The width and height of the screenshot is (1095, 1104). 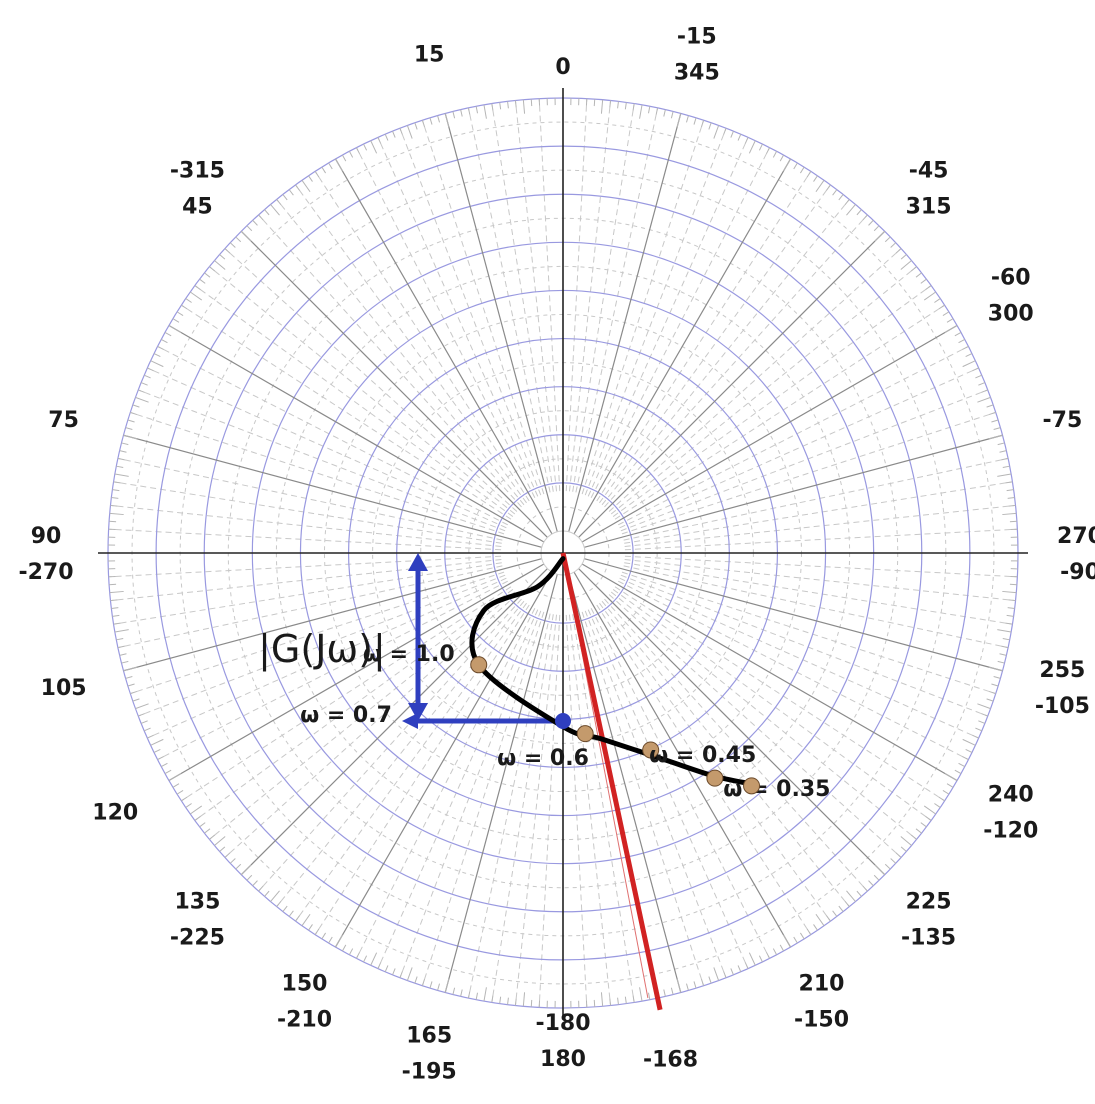 I want to click on angle-label: 225 -135, so click(x=928, y=920).